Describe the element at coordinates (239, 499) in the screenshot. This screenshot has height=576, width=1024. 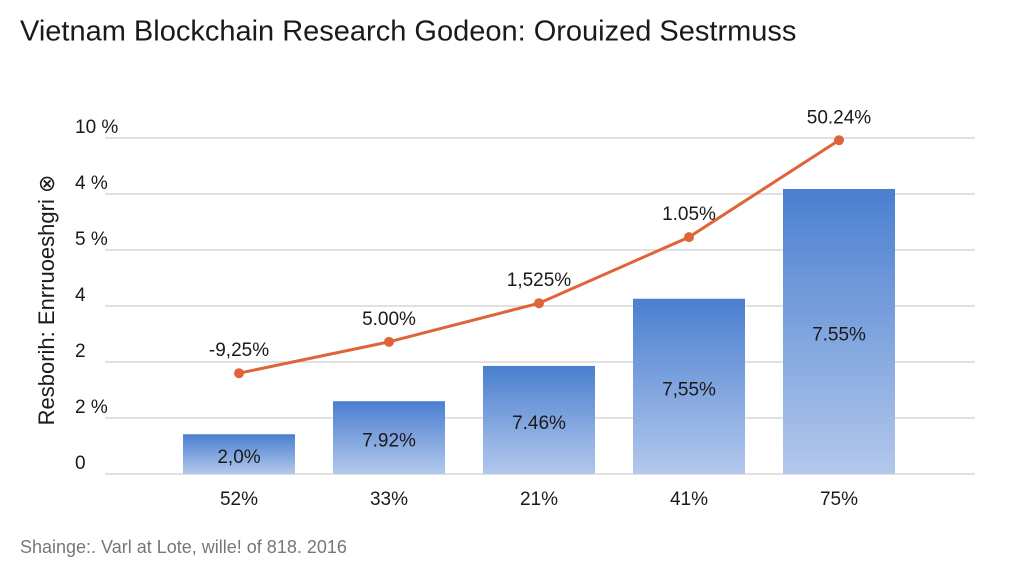
I see `x-tick-label: 52%` at that location.